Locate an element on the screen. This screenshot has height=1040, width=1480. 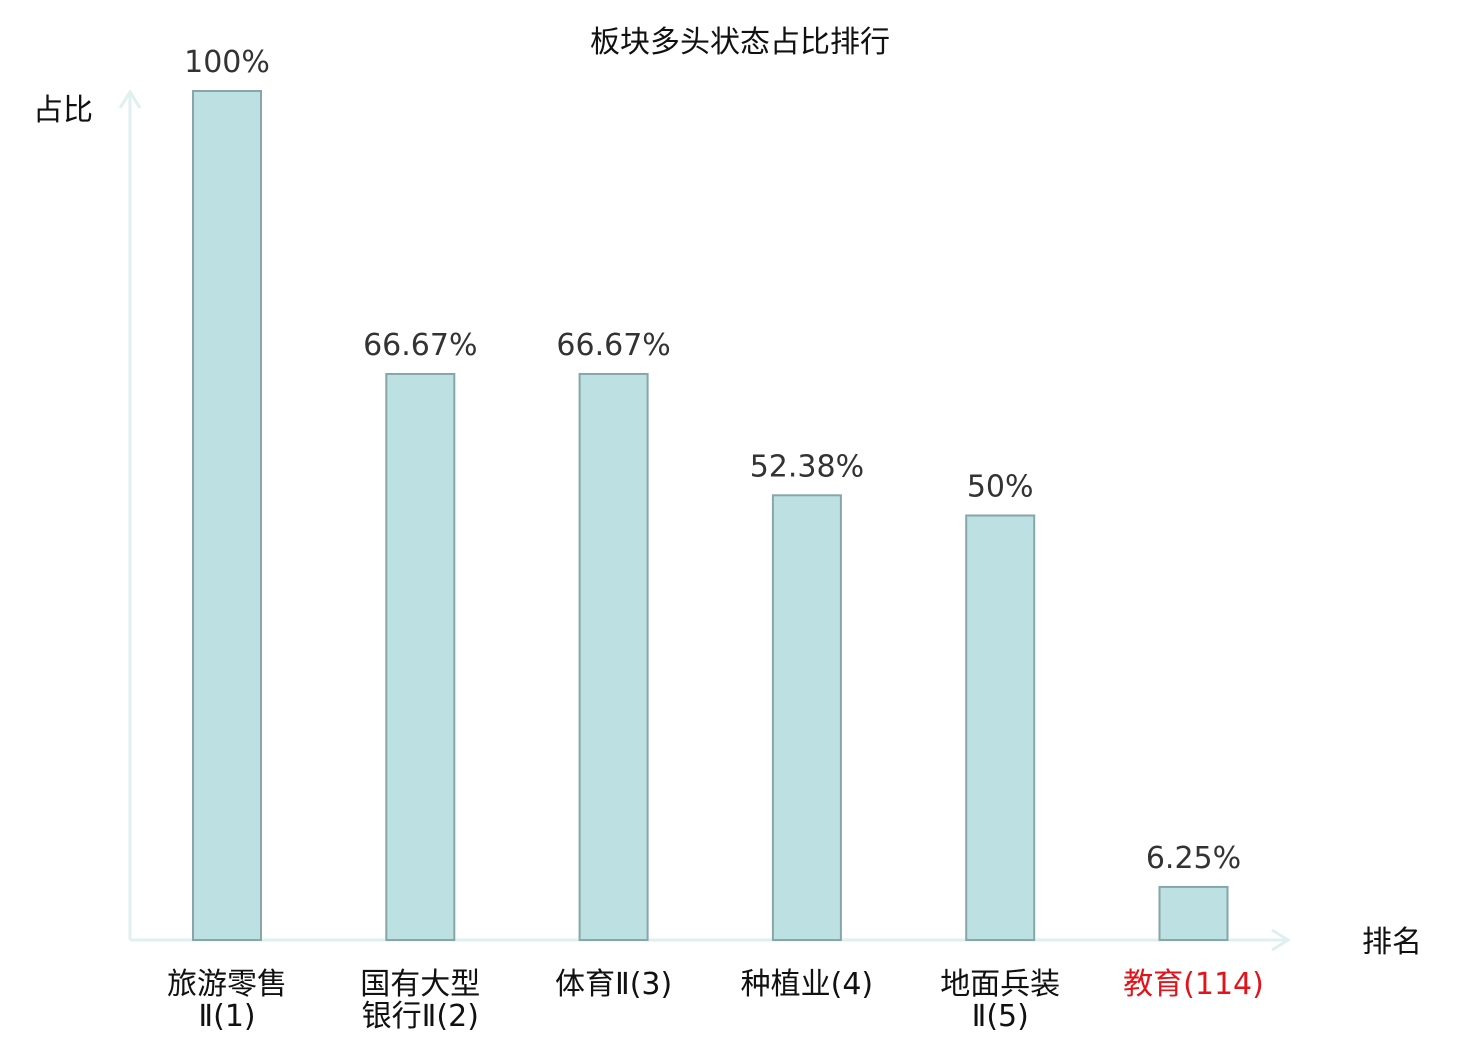
x-axis-arrow is located at coordinates (1281, 940).